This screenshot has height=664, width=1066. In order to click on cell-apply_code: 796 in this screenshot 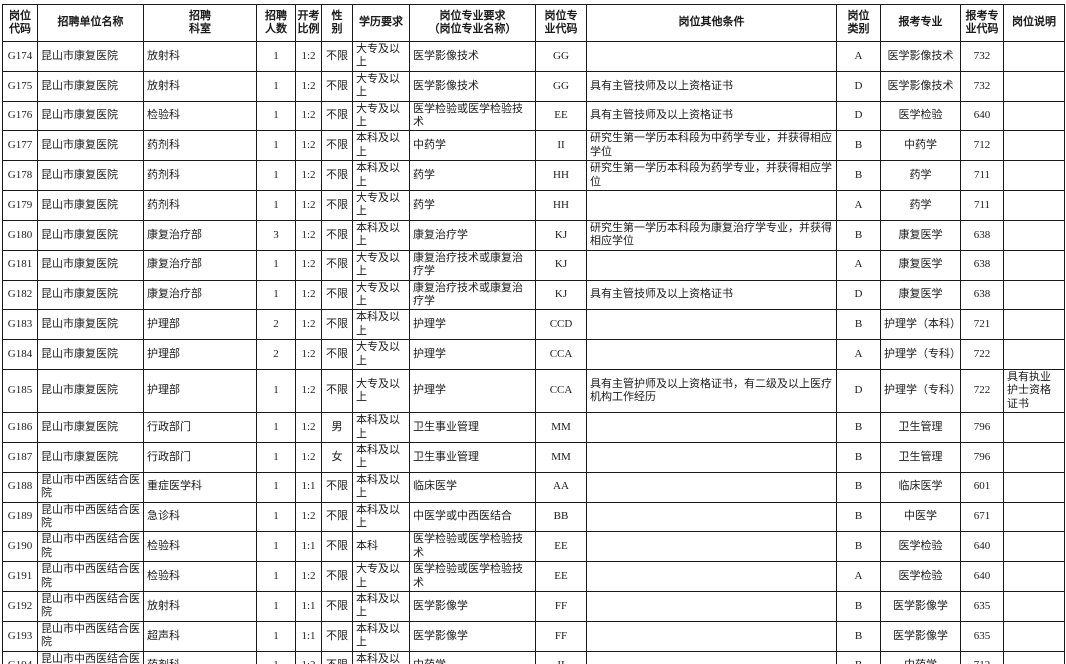, I will do `click(982, 427)`.